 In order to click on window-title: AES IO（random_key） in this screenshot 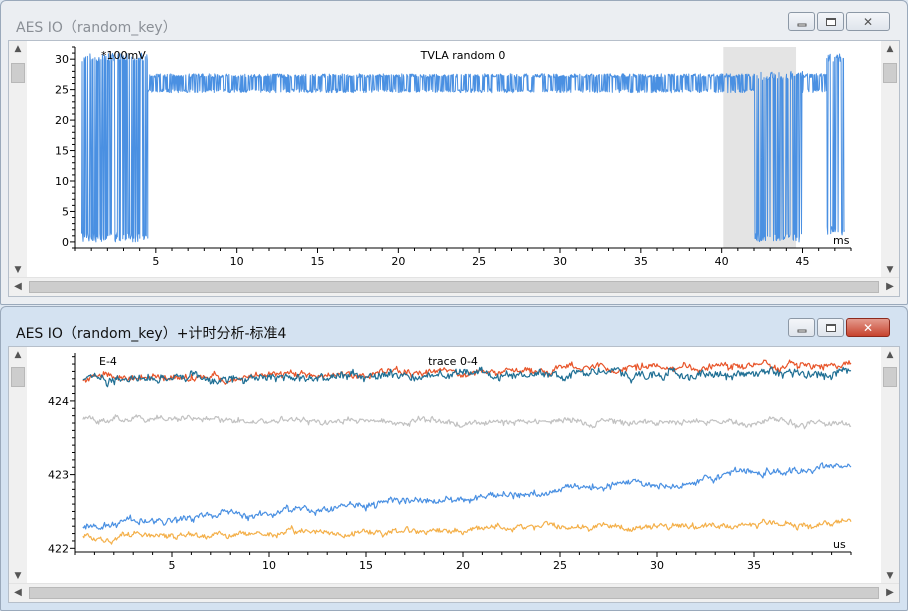, I will do `click(96, 28)`.